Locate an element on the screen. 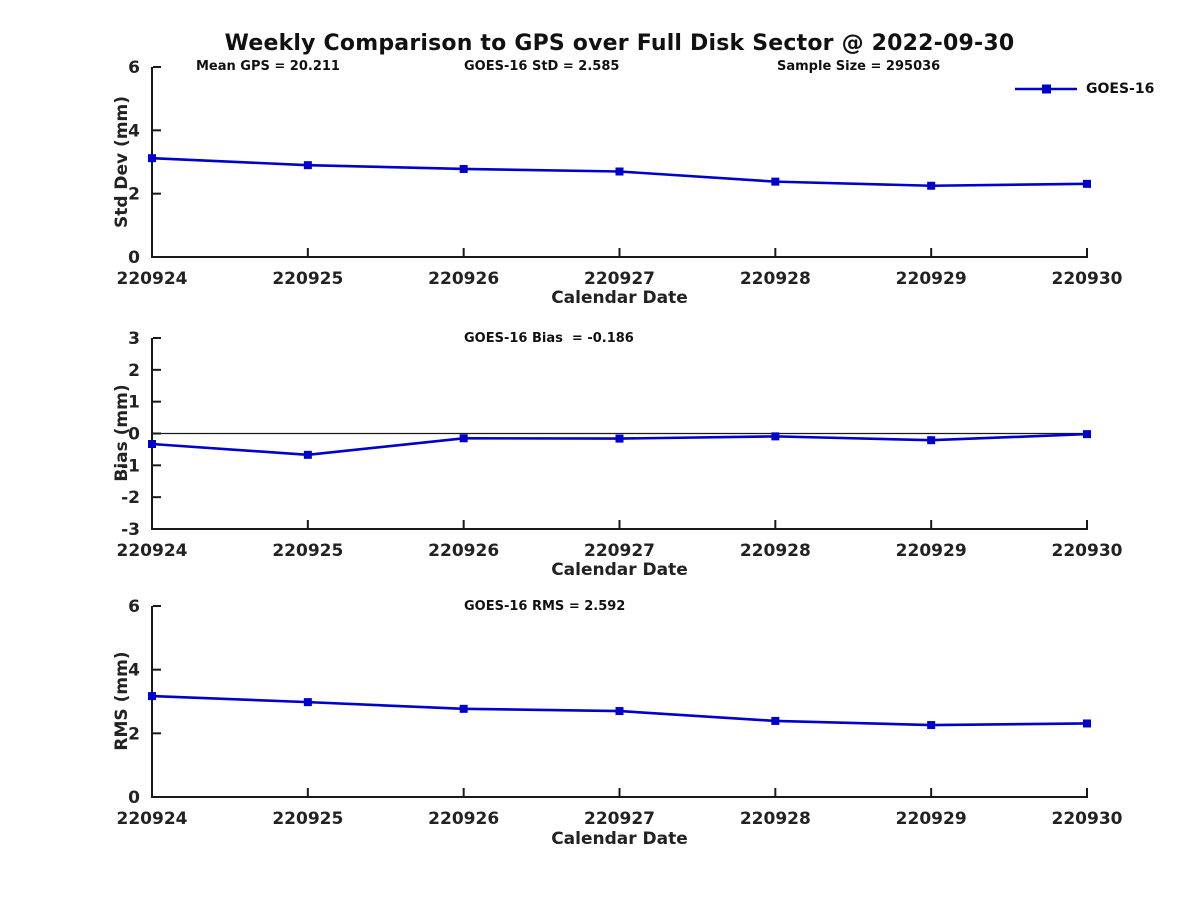 The width and height of the screenshot is (1200, 900). xlabel-calendar-date-3: Calendar Date is located at coordinates (619, 839).